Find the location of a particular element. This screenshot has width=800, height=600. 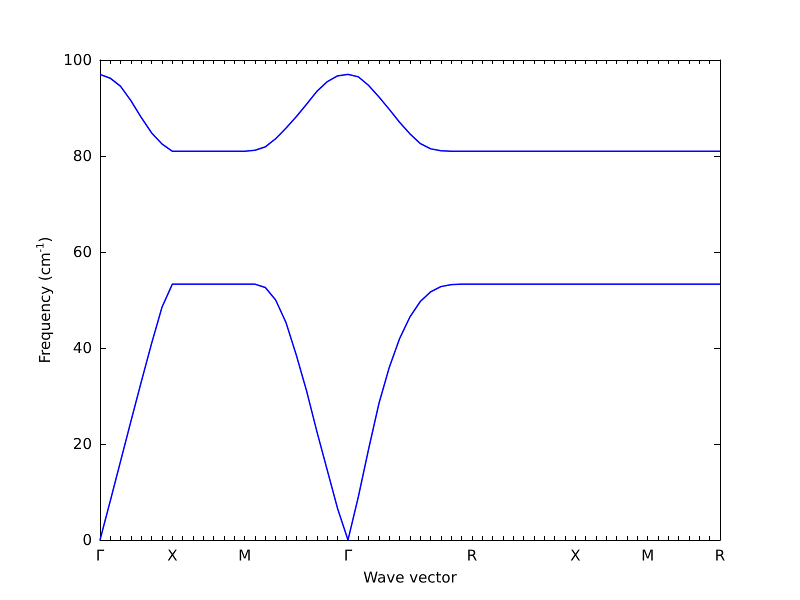

y-tick-label: 20 is located at coordinates (82, 444).